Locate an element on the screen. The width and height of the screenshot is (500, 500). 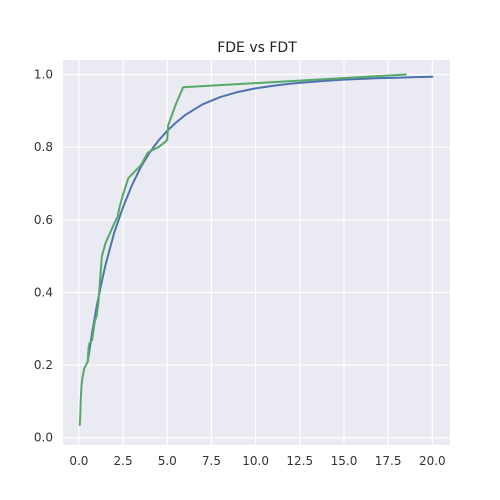
x-tick-label: 12.5 is located at coordinates (299, 461).